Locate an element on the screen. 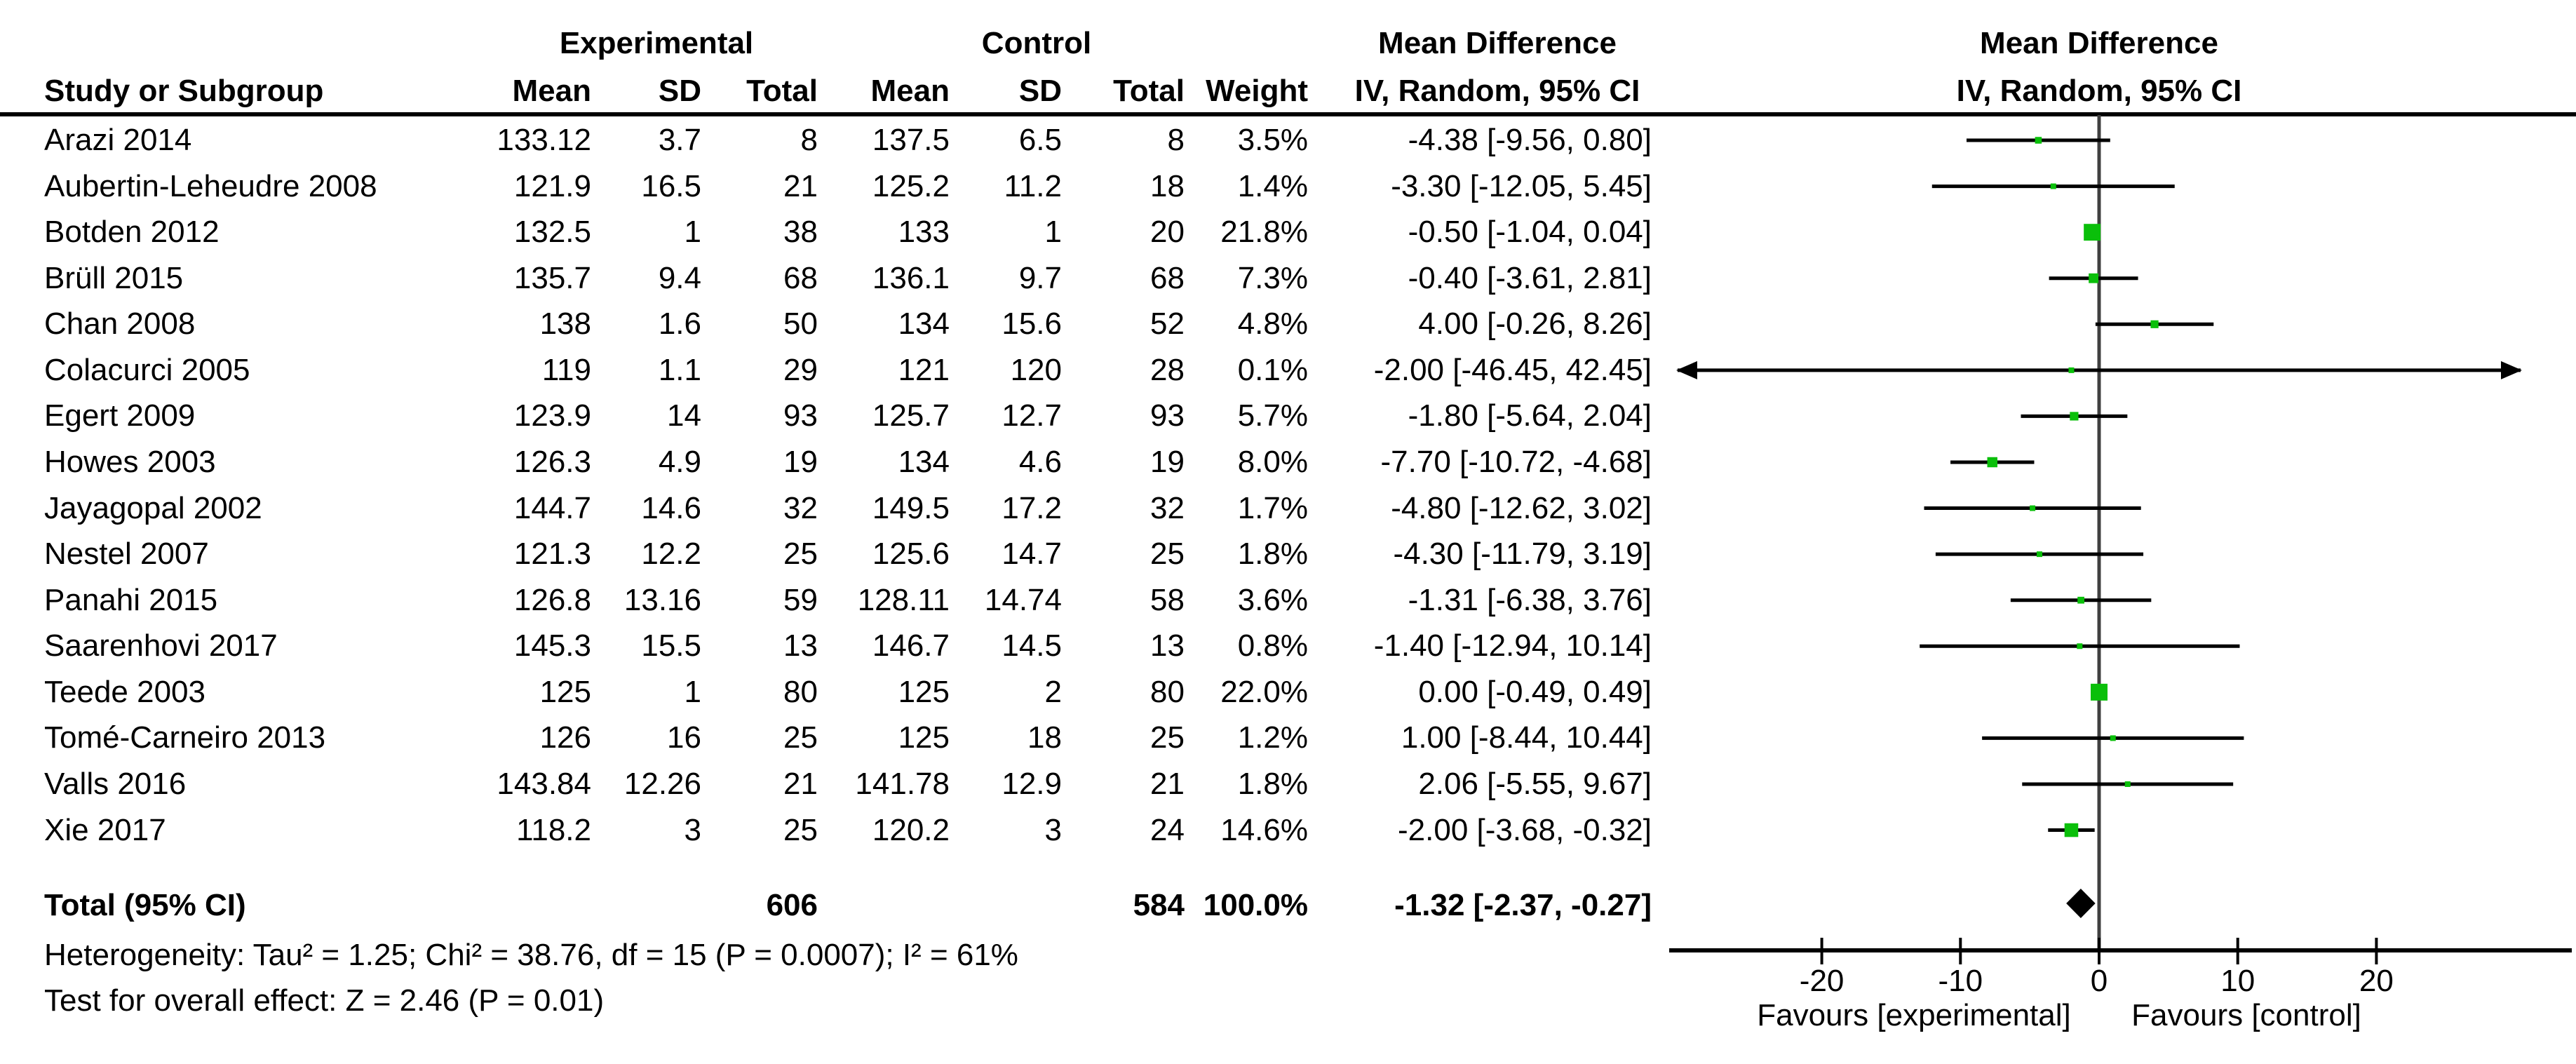  ctl-mean: 120.2 is located at coordinates (911, 829).